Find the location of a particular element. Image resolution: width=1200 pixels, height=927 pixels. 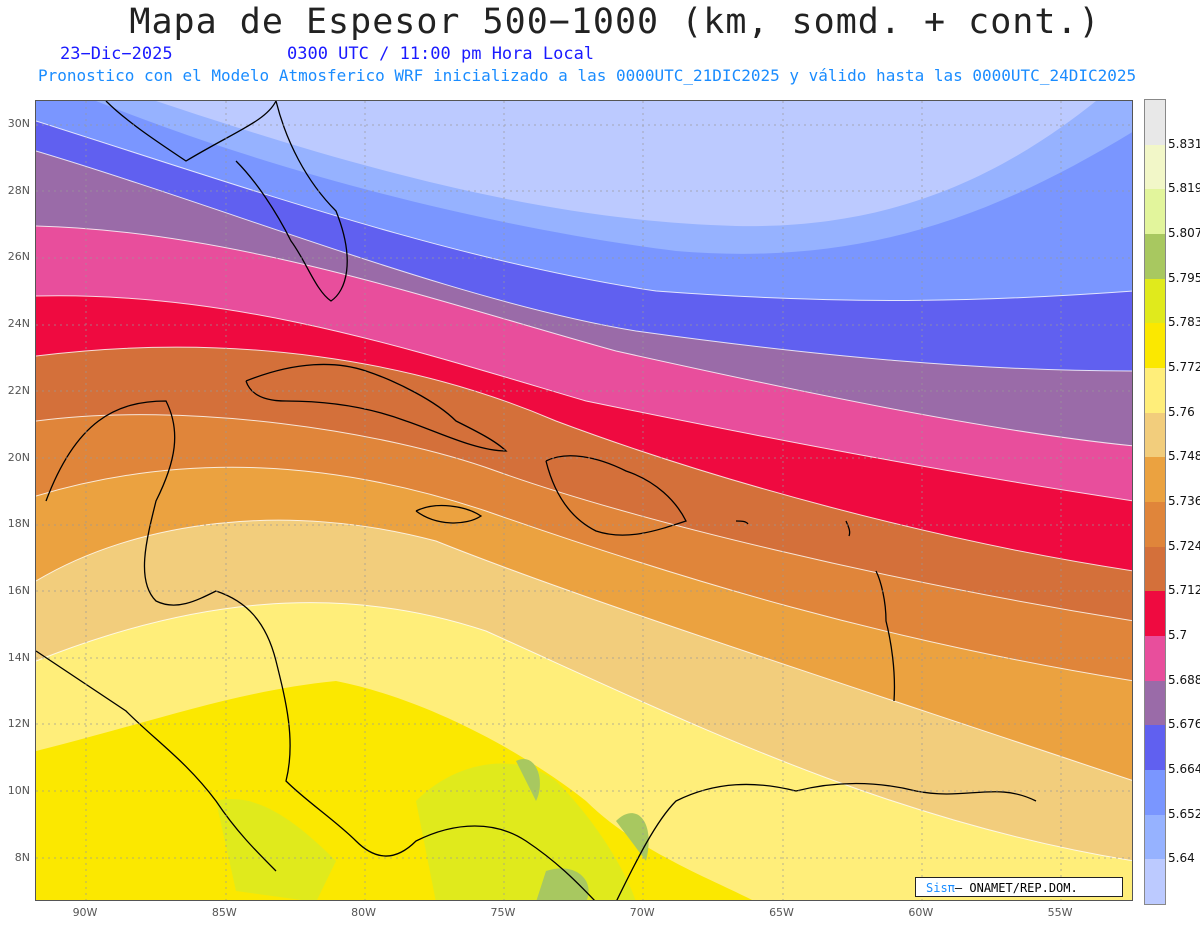

lat-label: 10N is located at coordinates (18, 790).